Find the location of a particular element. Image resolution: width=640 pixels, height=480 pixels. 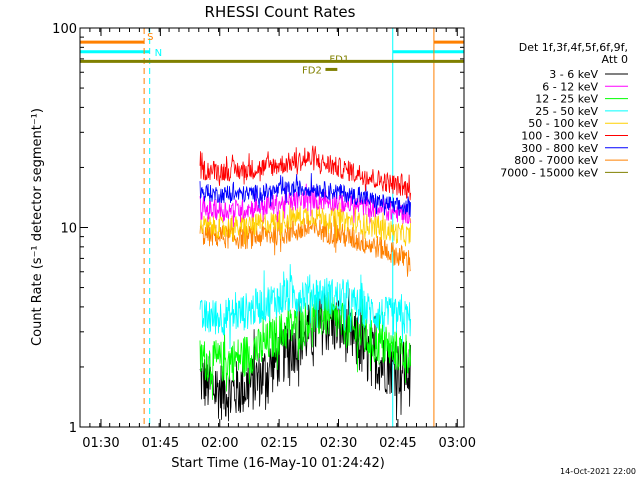

y-axis-label: Count Rate (s⁻¹ detector segment⁻¹) is located at coordinates (37, 227).